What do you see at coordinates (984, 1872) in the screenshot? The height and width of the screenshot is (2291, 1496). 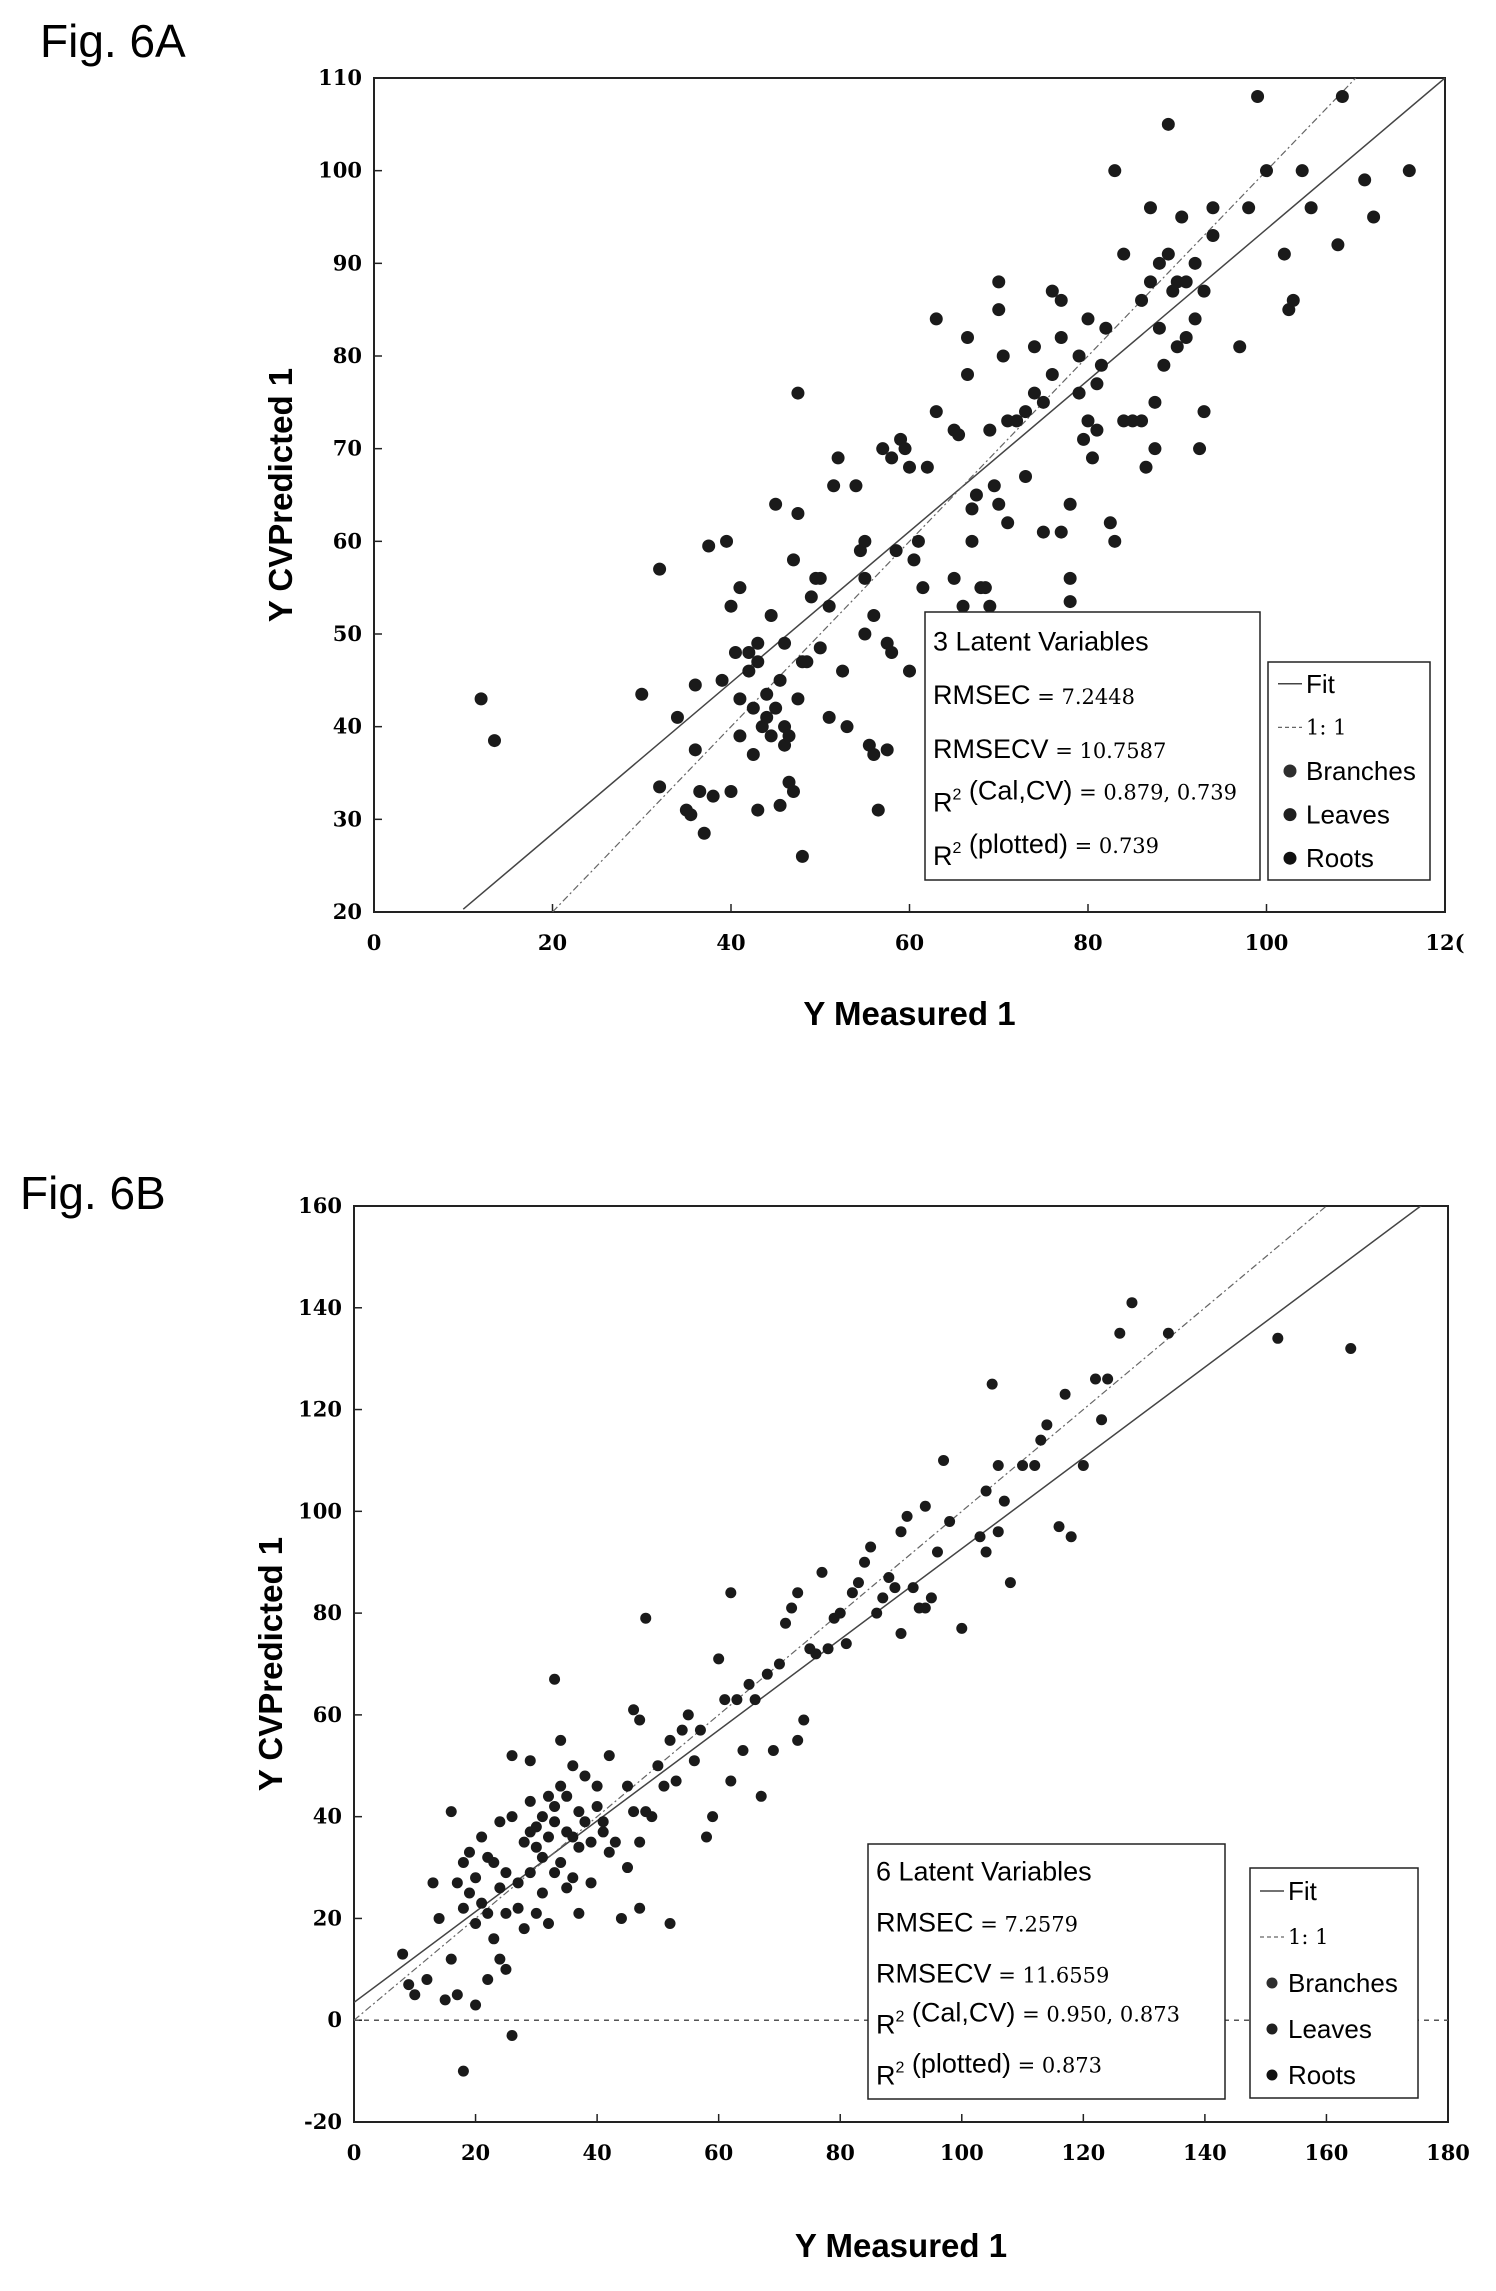 I see `stats-title: 6 Latent Variables` at bounding box center [984, 1872].